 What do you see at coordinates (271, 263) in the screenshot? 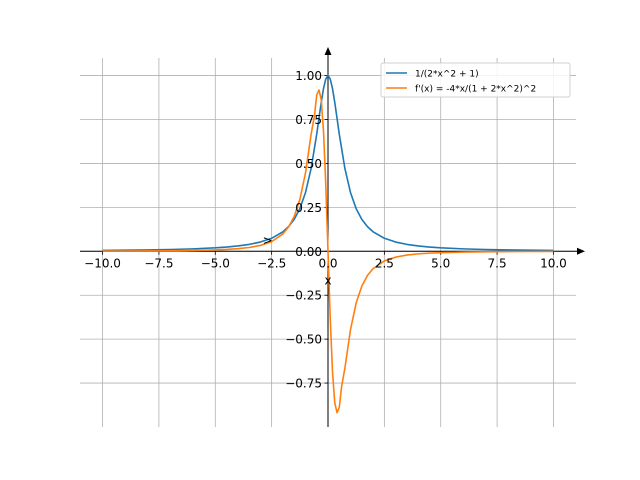
I see `x-tick-label: −2.5` at bounding box center [271, 263].